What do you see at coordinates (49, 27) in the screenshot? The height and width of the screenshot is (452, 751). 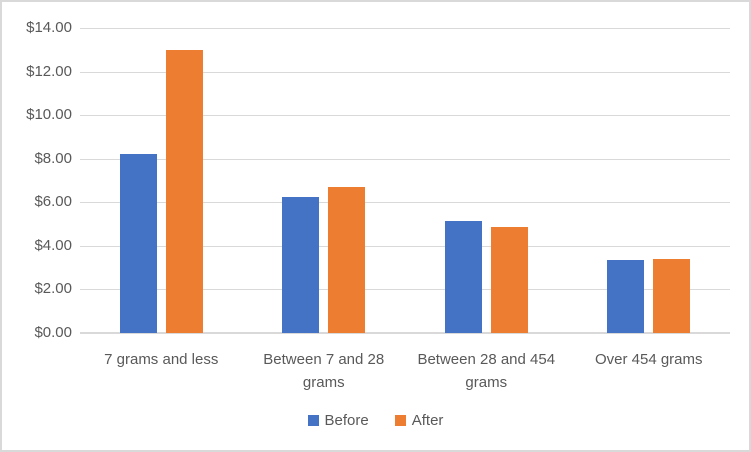 I see `y-tick-label: $14.00` at bounding box center [49, 27].